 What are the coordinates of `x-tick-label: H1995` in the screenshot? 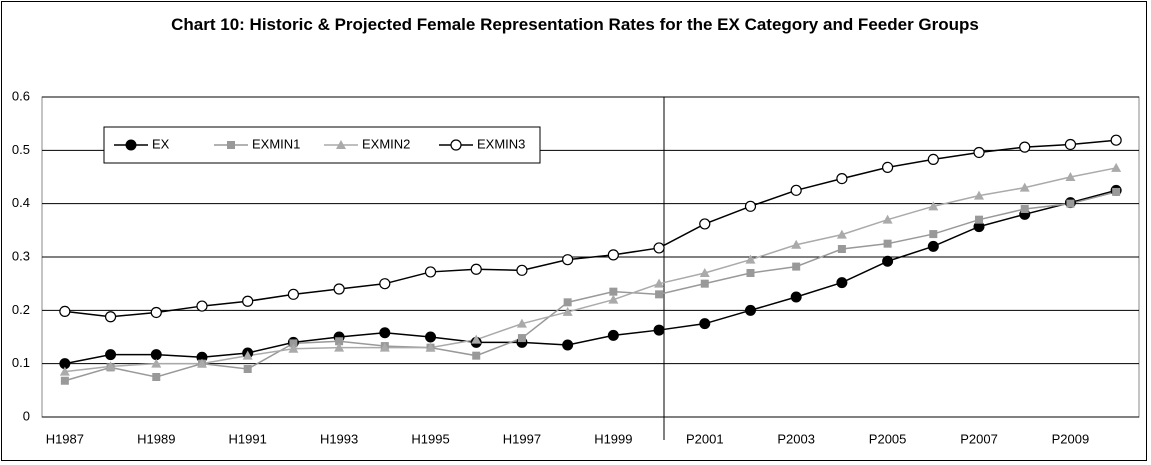 It's located at (430, 438).